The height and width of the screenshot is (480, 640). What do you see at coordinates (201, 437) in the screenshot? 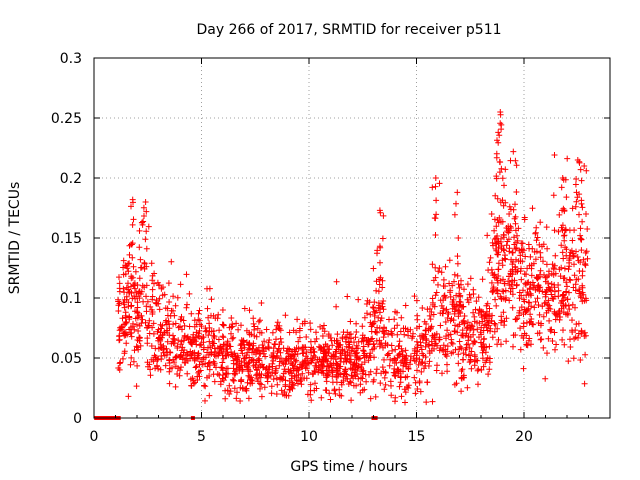
I see `x-tick-label: 5` at bounding box center [201, 437].